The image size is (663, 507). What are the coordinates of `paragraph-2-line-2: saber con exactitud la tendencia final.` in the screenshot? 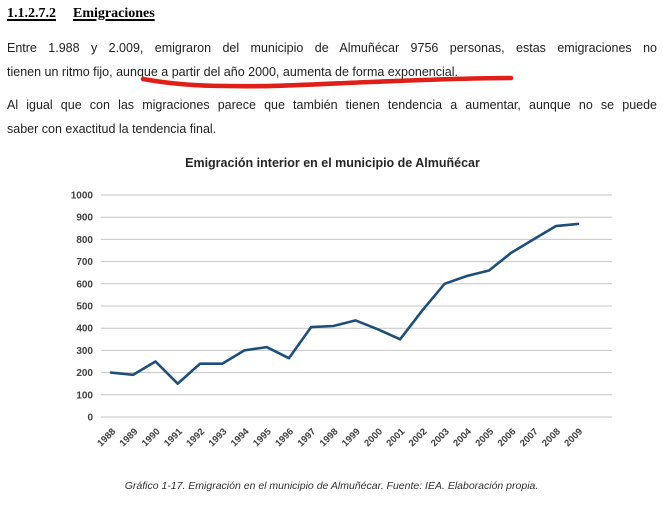 It's located at (112, 129).